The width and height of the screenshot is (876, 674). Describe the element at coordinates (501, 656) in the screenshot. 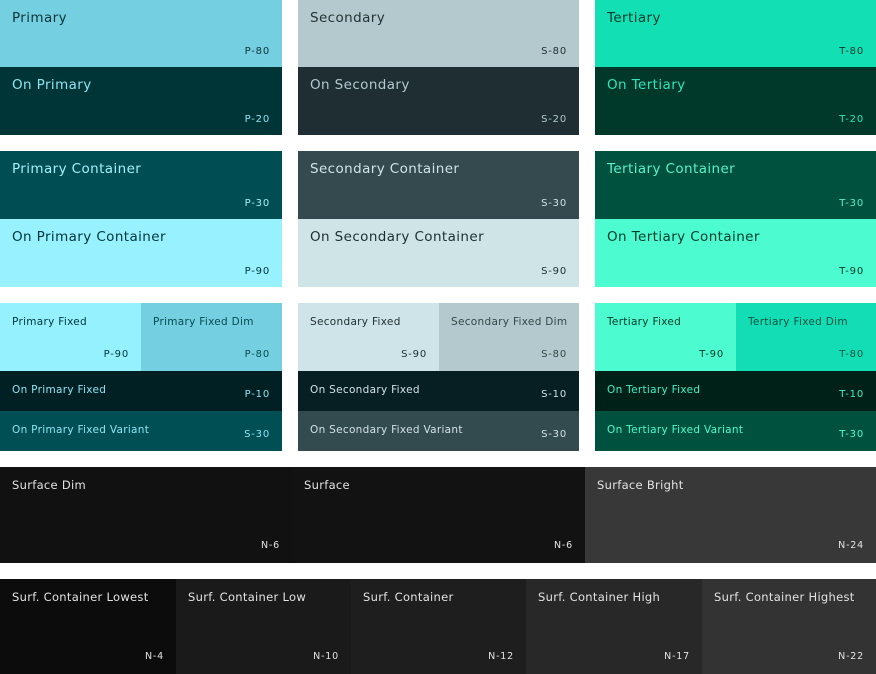

I see `swatch-tone-code: N-12` at that location.